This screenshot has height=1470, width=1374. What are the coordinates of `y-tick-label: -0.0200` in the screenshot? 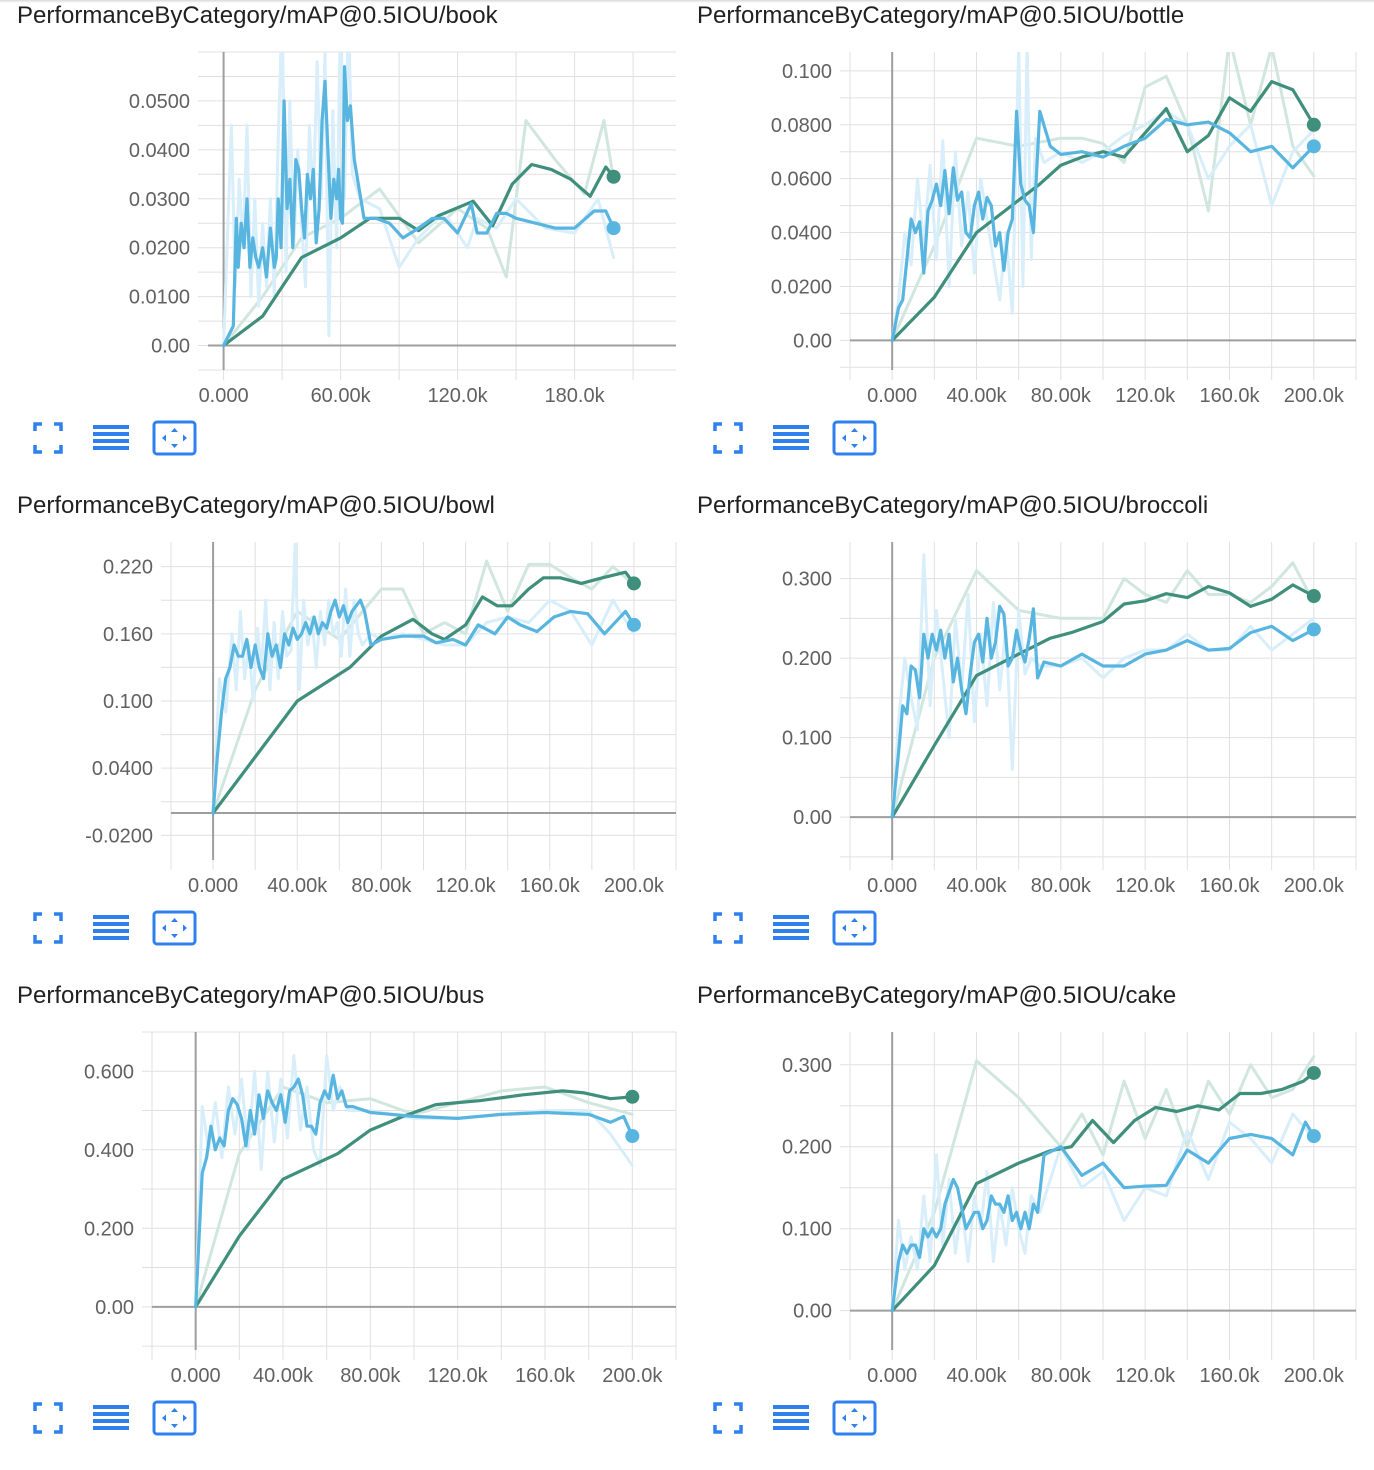 It's located at (119, 836).